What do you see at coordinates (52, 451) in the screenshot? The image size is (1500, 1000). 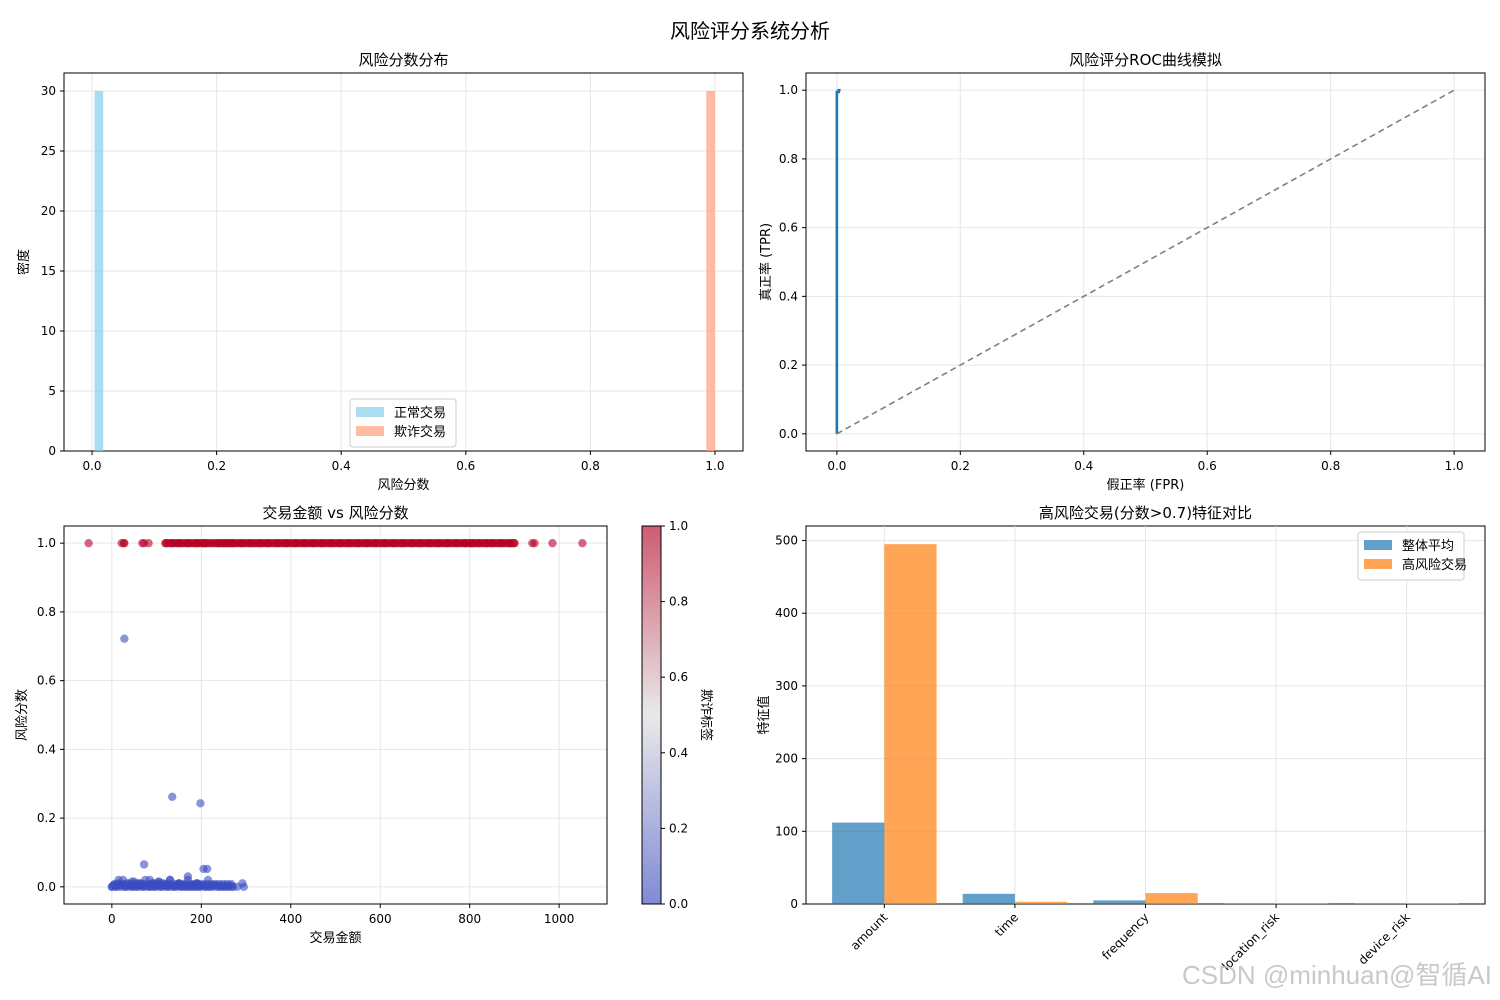 I see `y-tick-label: 0` at bounding box center [52, 451].